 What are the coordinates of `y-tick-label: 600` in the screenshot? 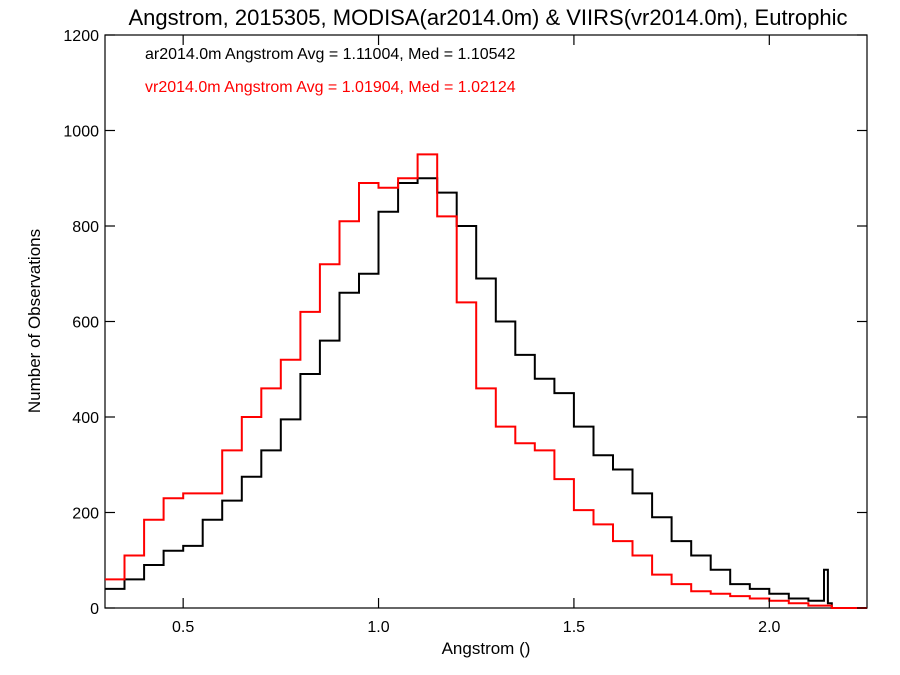 It's located at (85, 323).